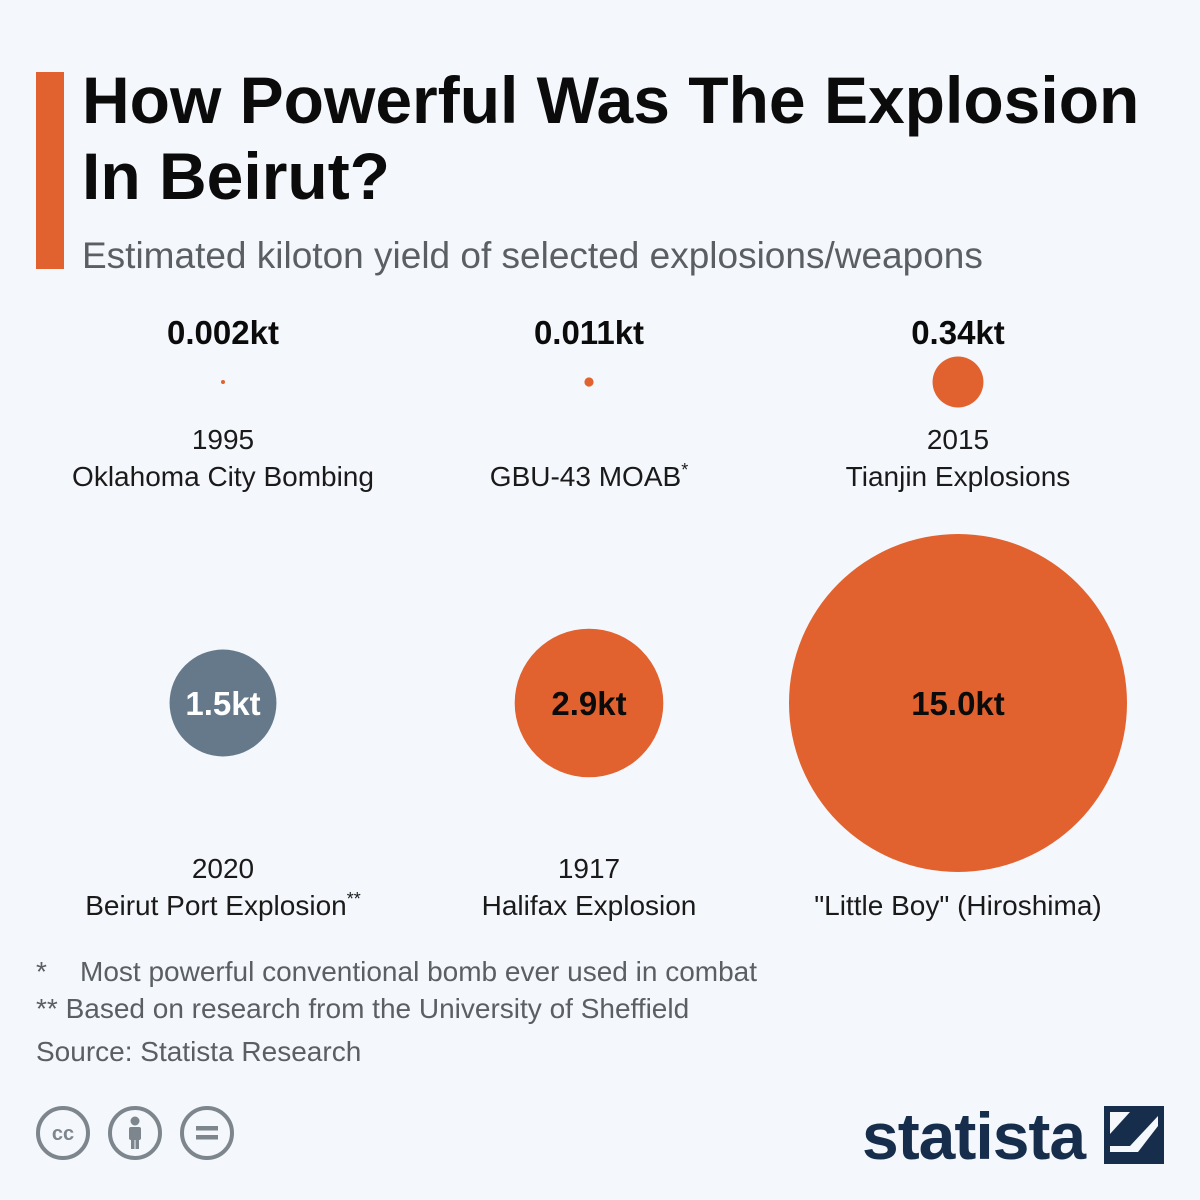 The height and width of the screenshot is (1200, 1200). I want to click on year-label-2: 2015, so click(958, 439).